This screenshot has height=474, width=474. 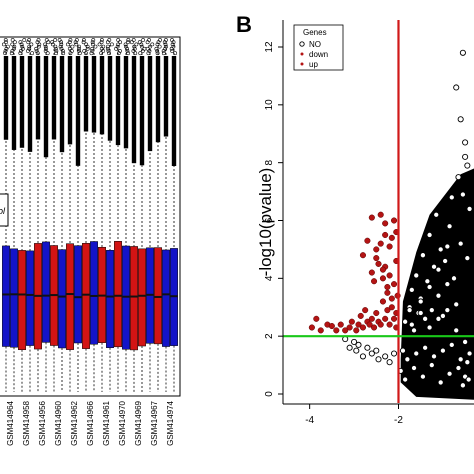 What do you see at coordinates (269, 278) in the screenshot?
I see `y-tick-label: 4` at bounding box center [269, 278].